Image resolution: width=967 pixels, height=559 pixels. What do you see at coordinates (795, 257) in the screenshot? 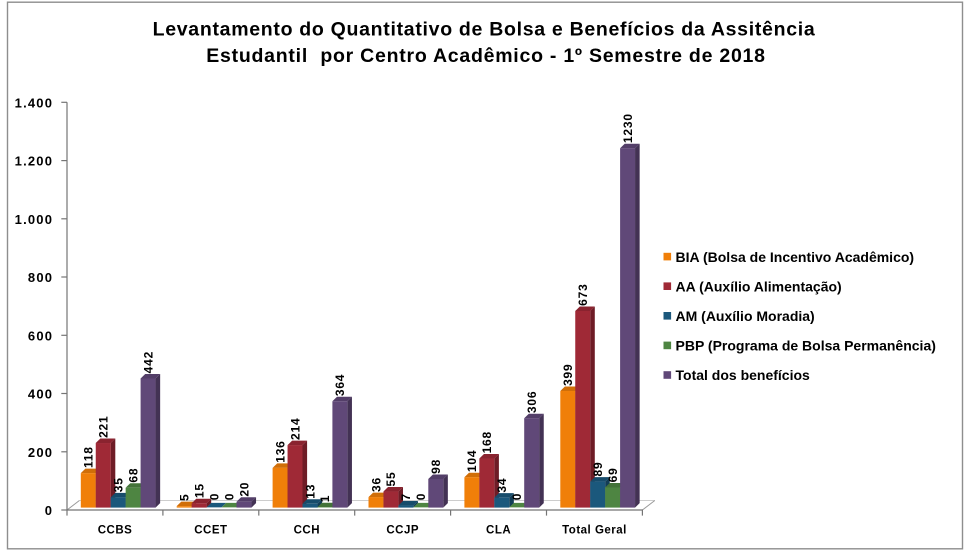
I see `svg-text:BIA (Bolsa de Incentivo Acadêm: BIA (Bolsa de Incentivo Acadêmico)` at bounding box center [795, 257].